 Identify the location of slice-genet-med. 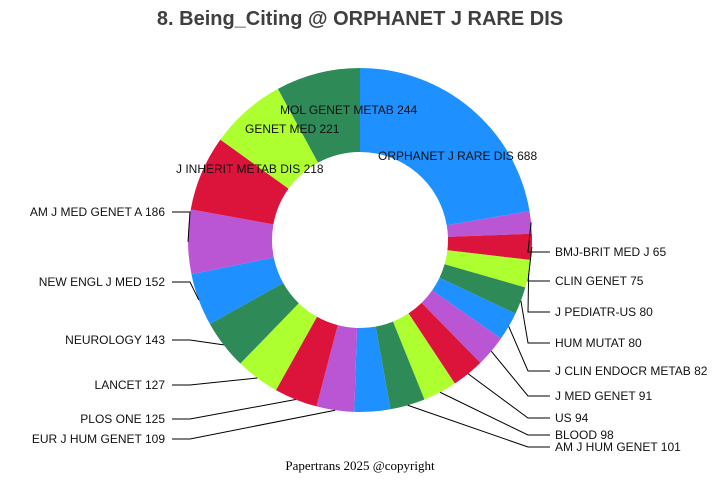
(269, 138).